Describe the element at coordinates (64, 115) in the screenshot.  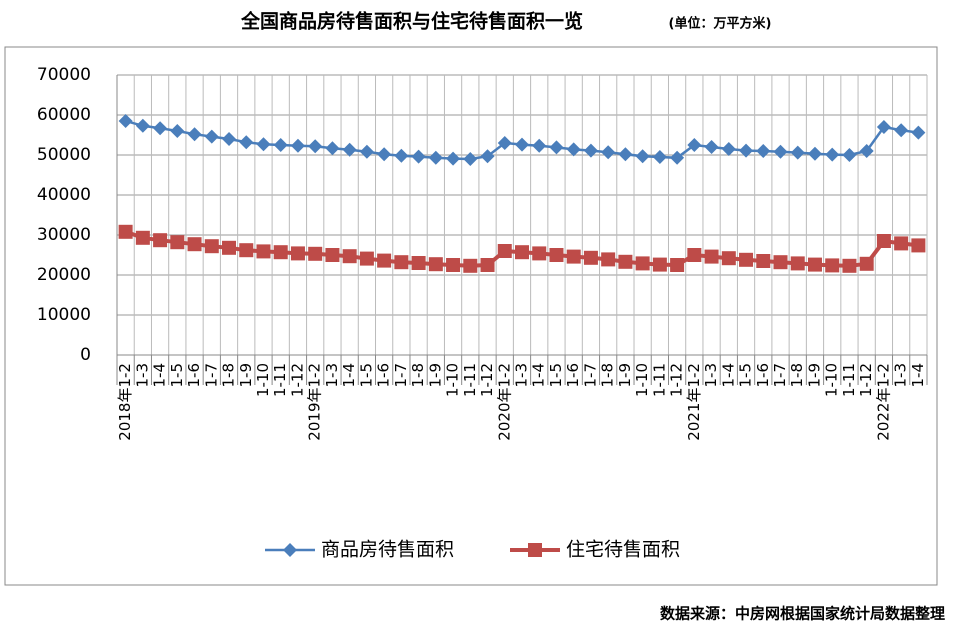
I see `y-tick-label: 60000` at that location.